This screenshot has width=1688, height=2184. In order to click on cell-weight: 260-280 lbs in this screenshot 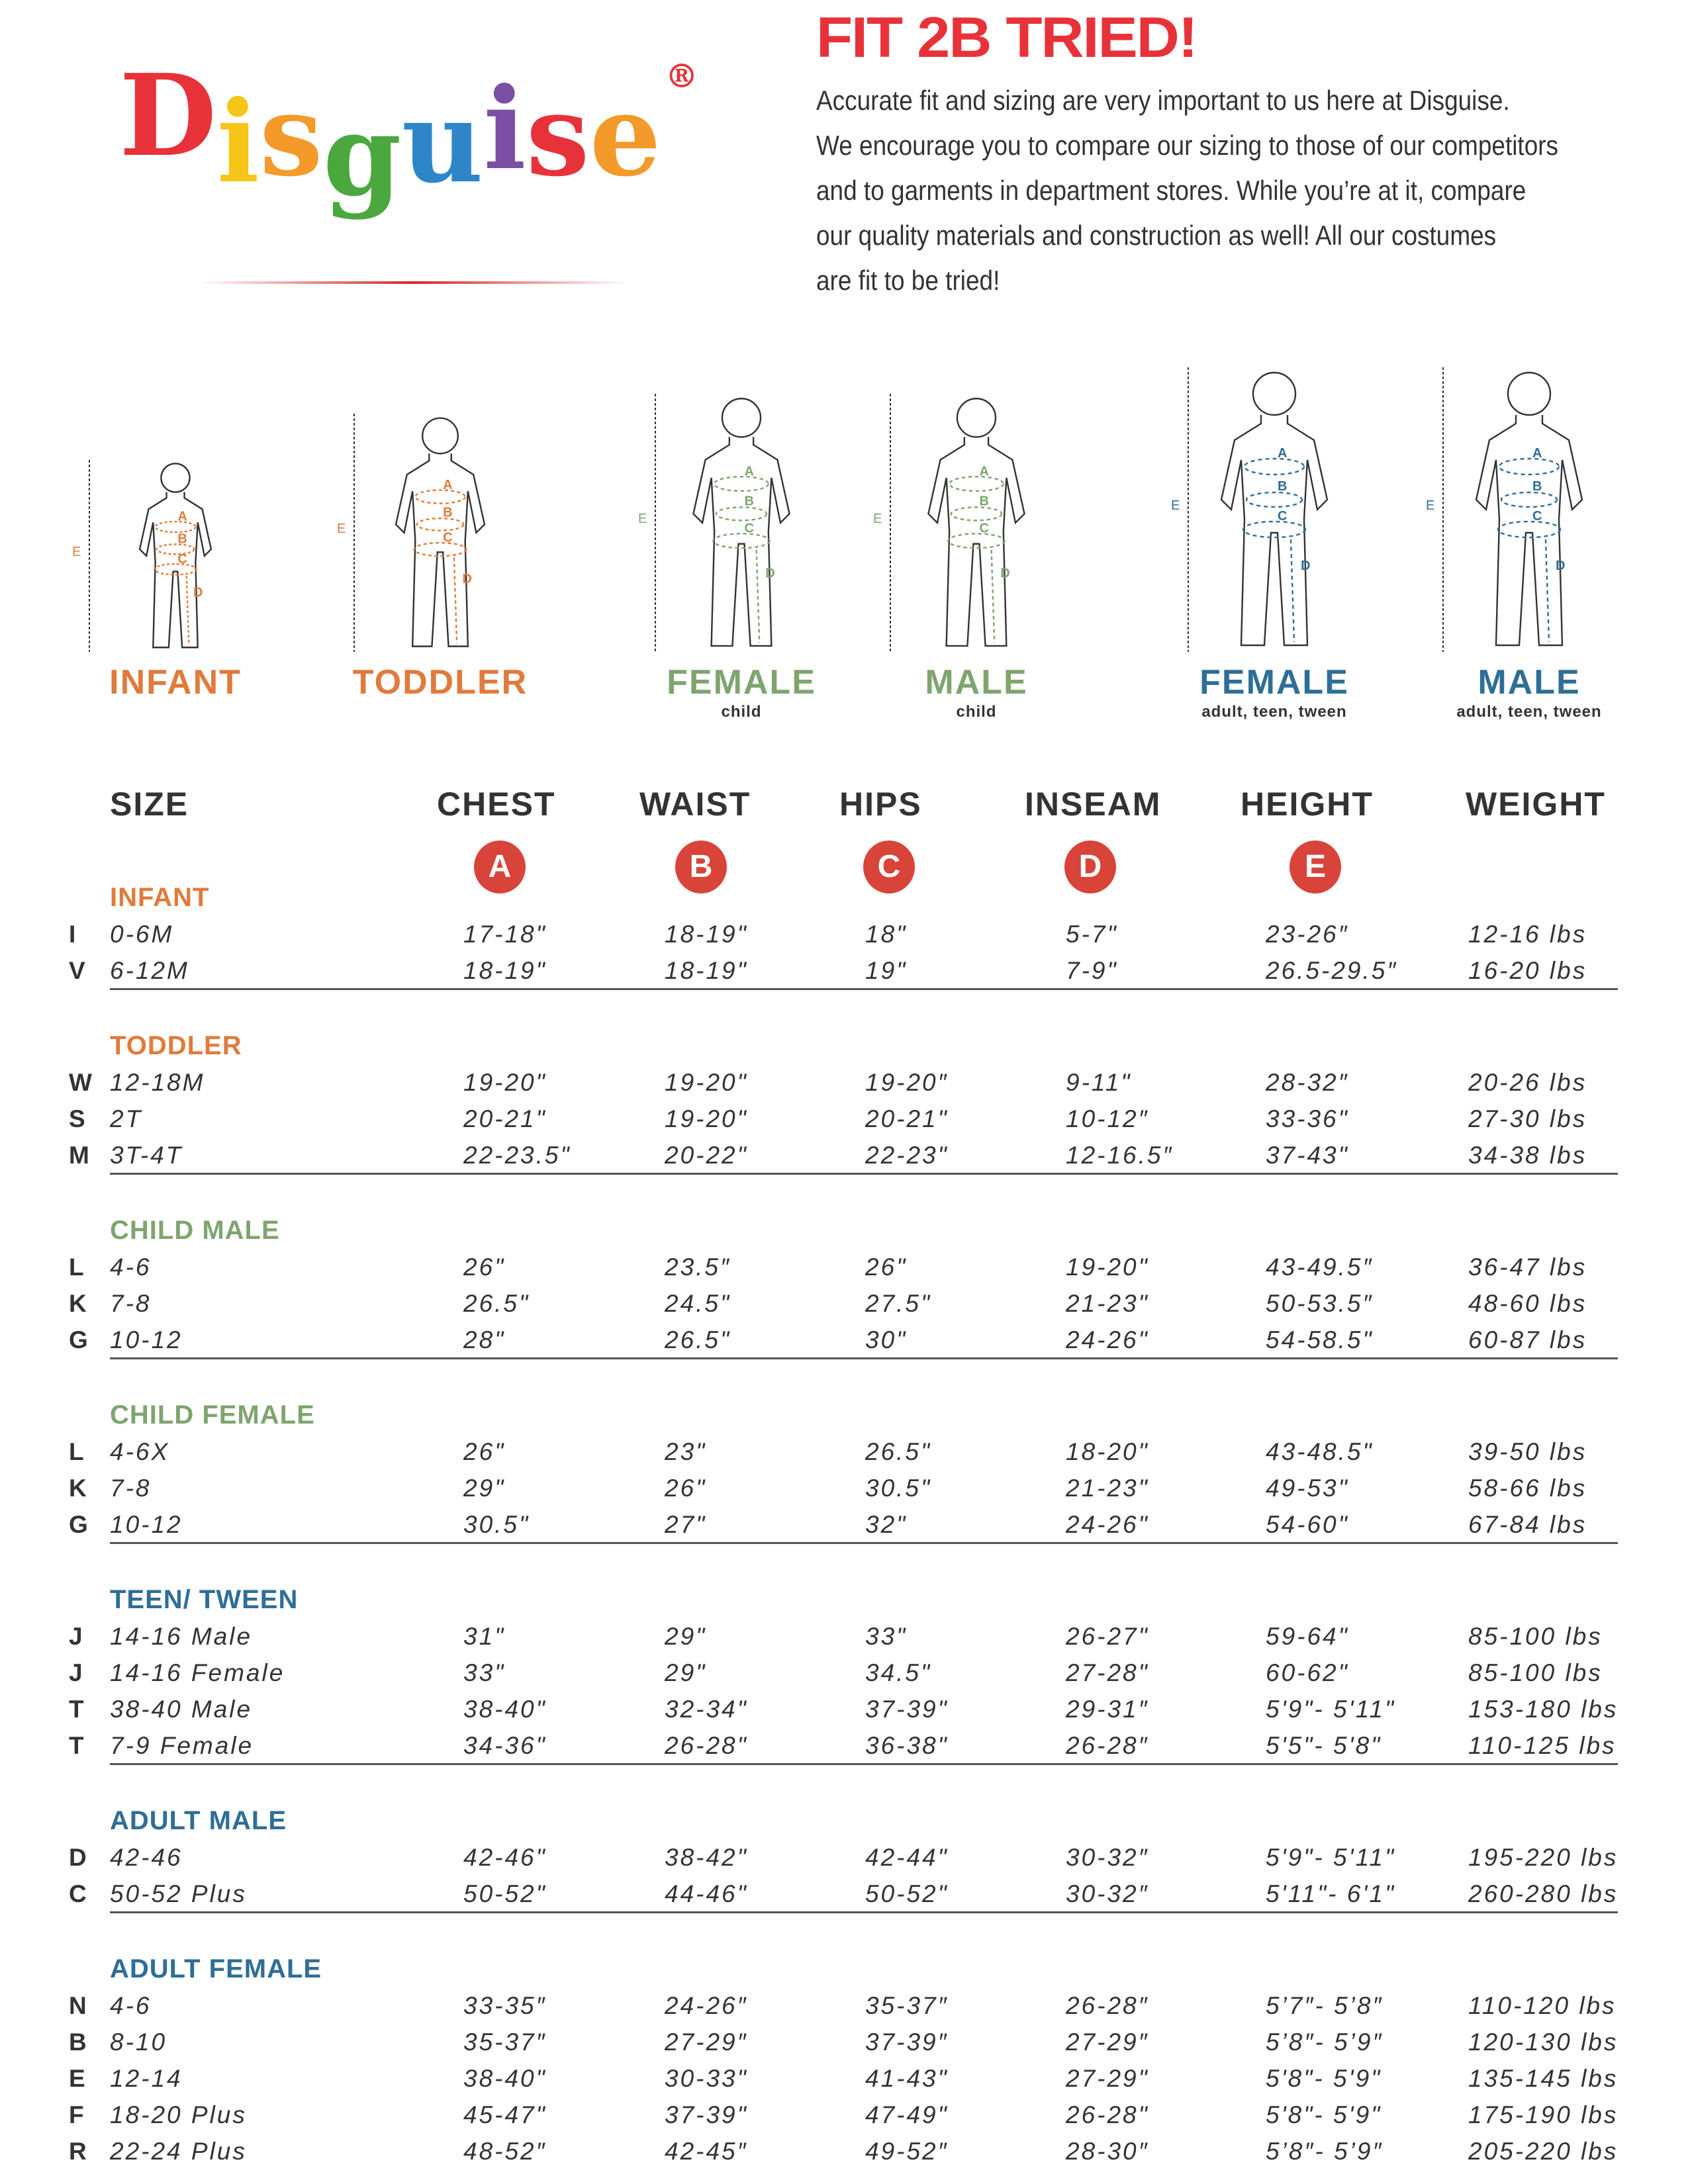, I will do `click(1543, 1894)`.